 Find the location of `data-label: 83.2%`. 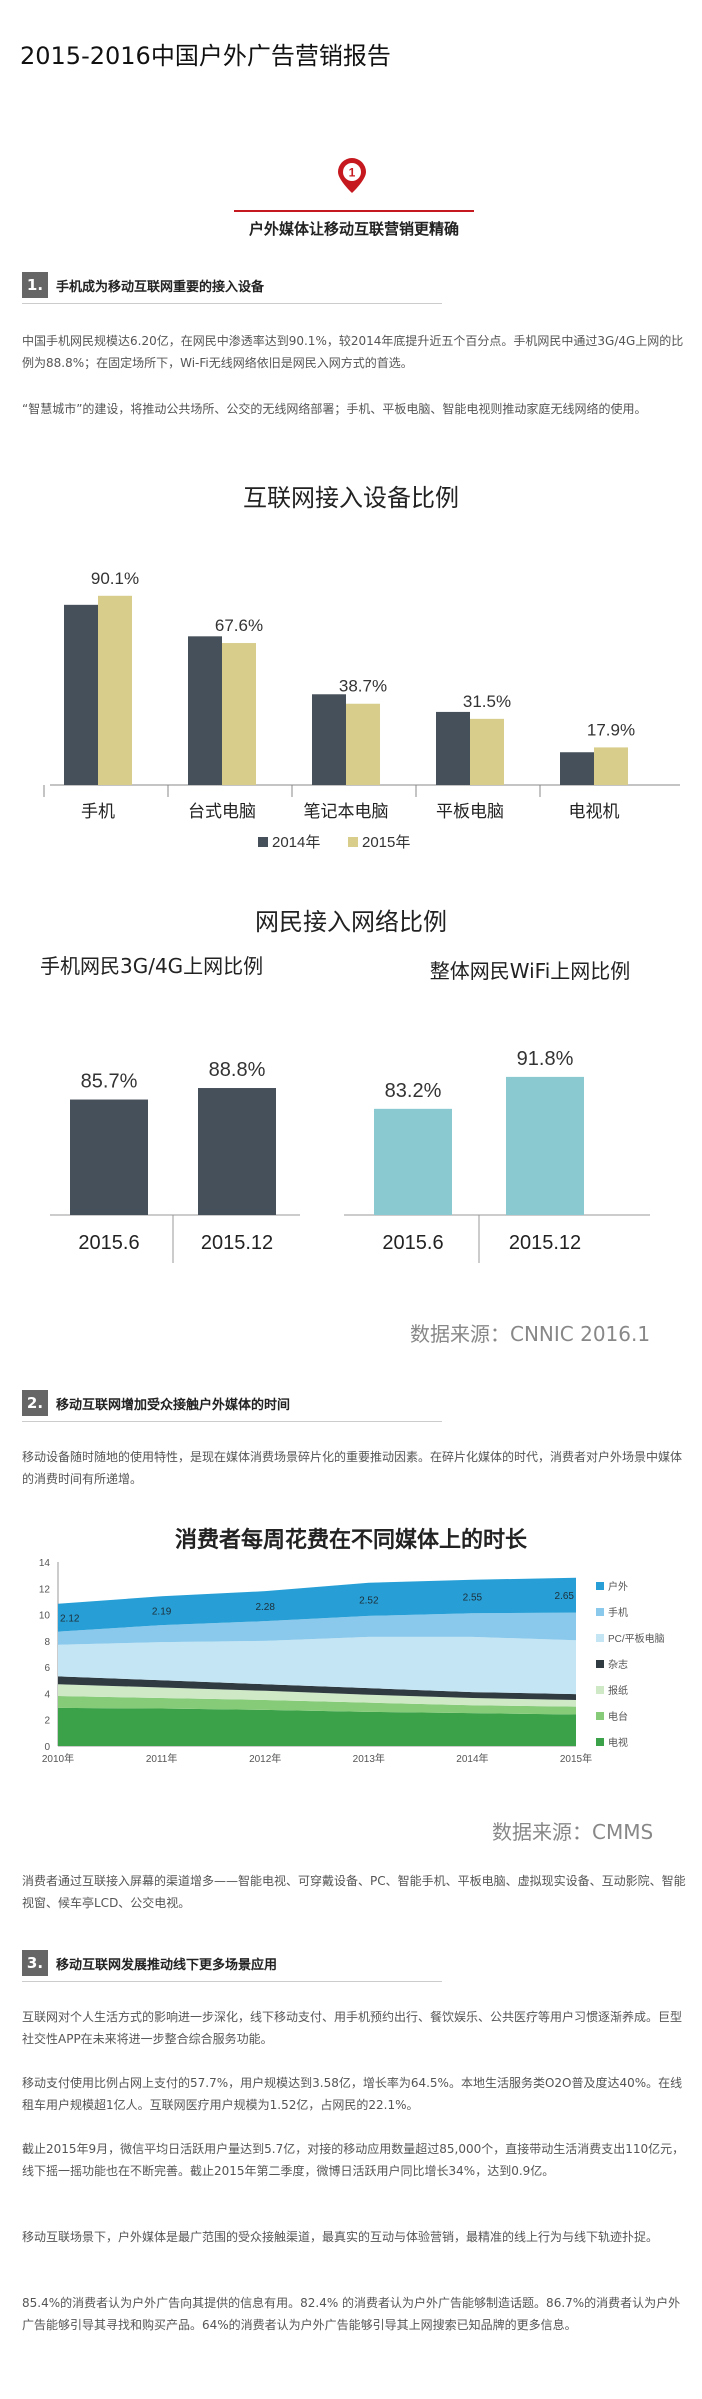

data-label: 83.2% is located at coordinates (413, 1091).